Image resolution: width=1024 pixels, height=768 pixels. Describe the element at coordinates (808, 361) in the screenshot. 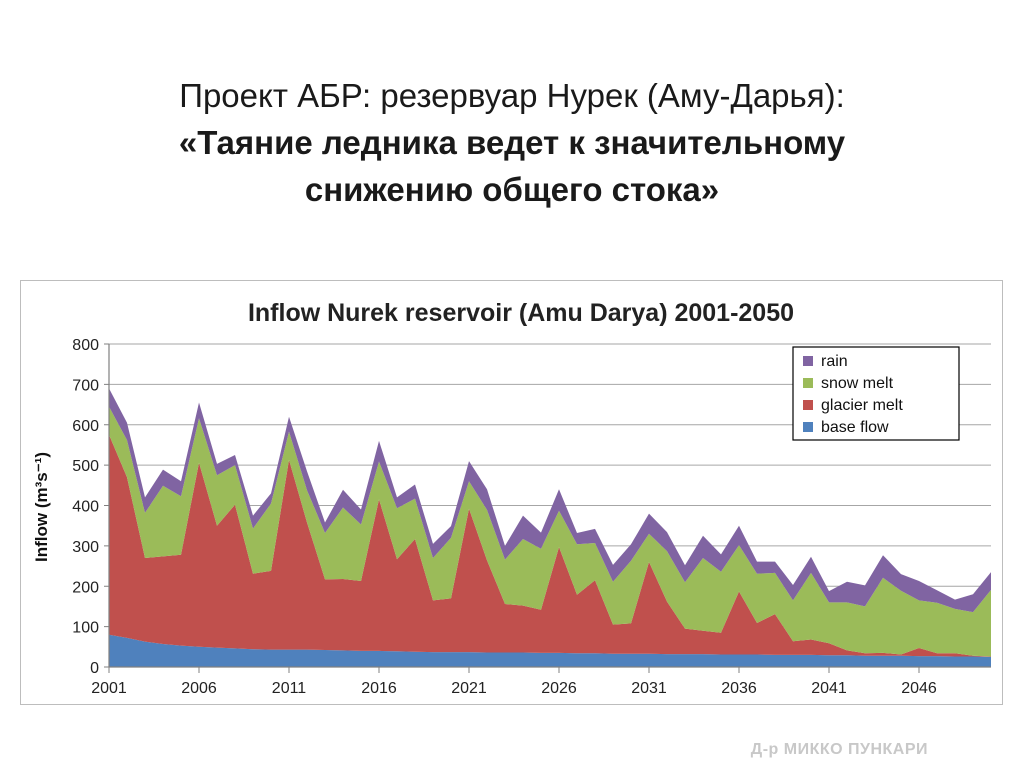

I see `legend-swatch-rain` at that location.